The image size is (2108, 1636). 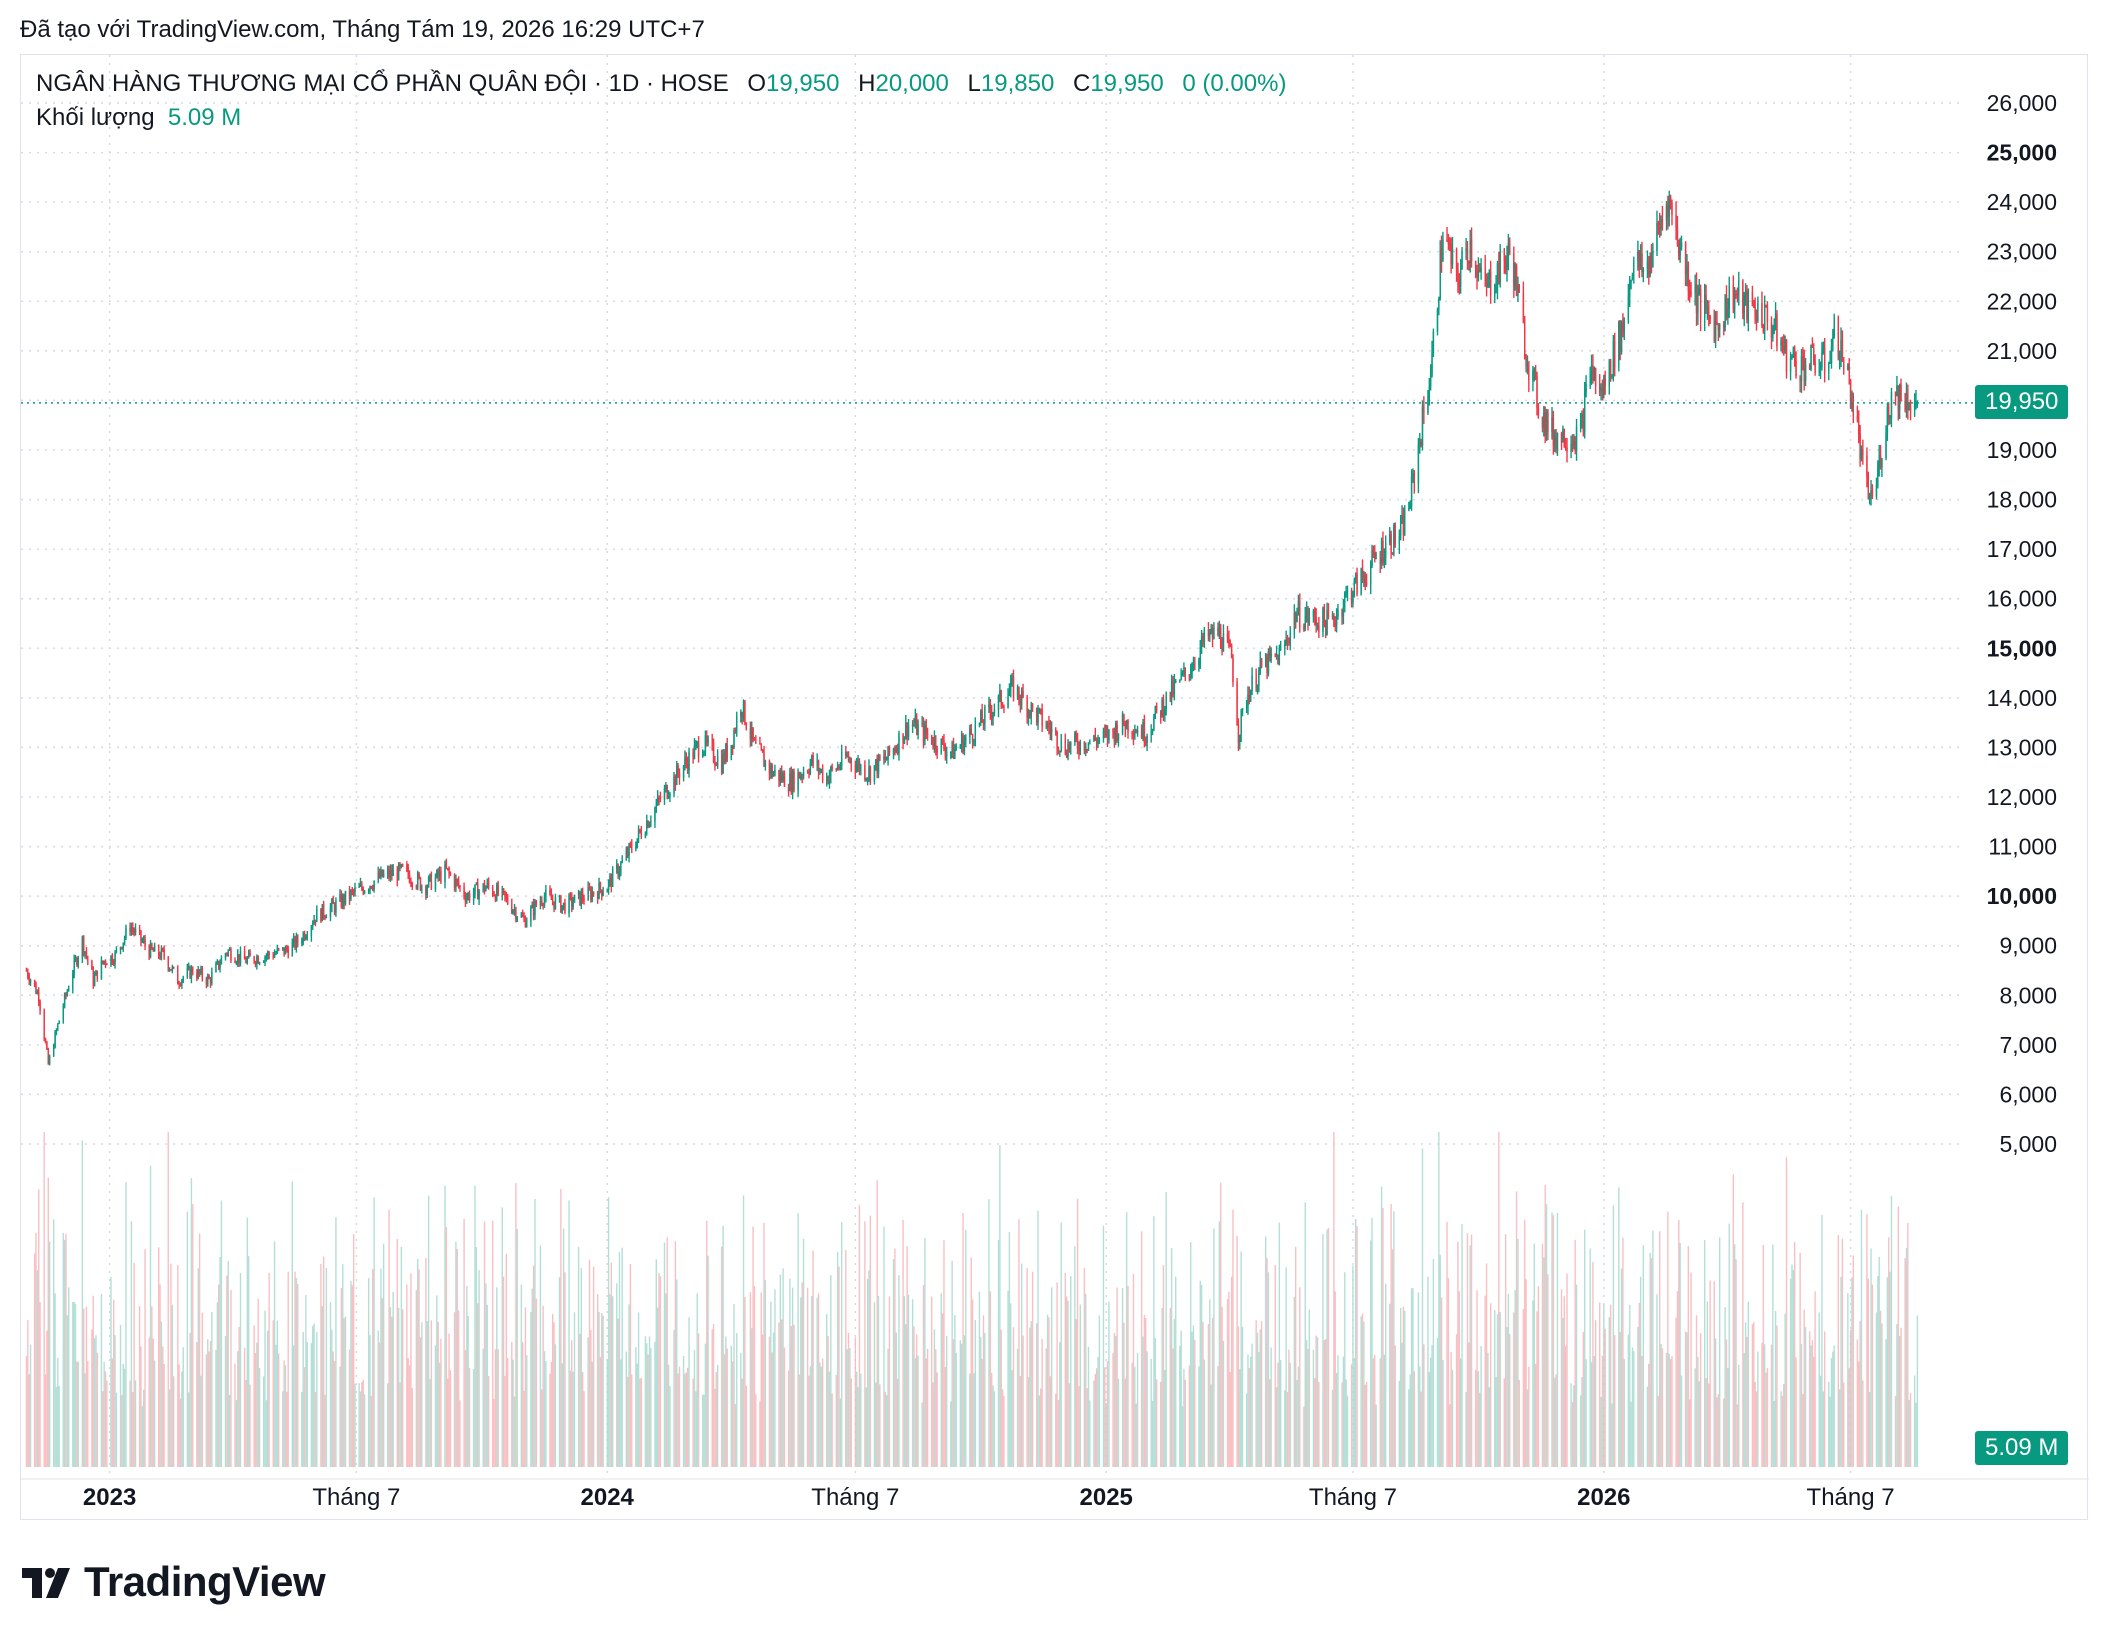 I want to click on tradingview-logo: TradingView, so click(x=174, y=1582).